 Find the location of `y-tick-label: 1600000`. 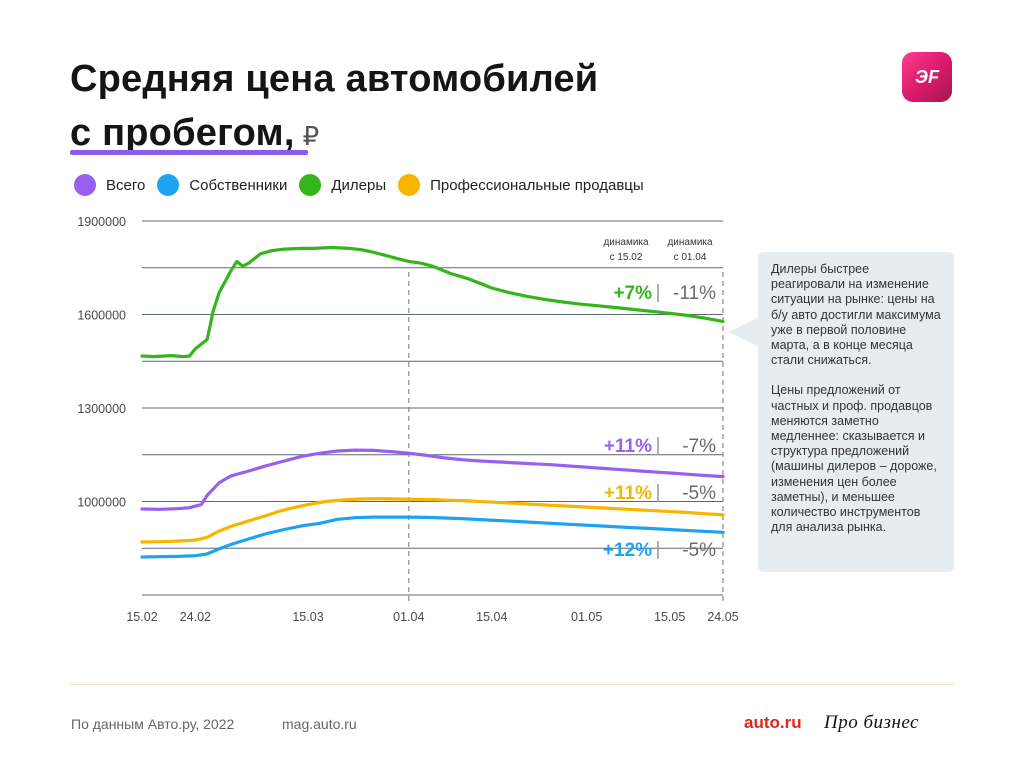

y-tick-label: 1600000 is located at coordinates (101, 316).